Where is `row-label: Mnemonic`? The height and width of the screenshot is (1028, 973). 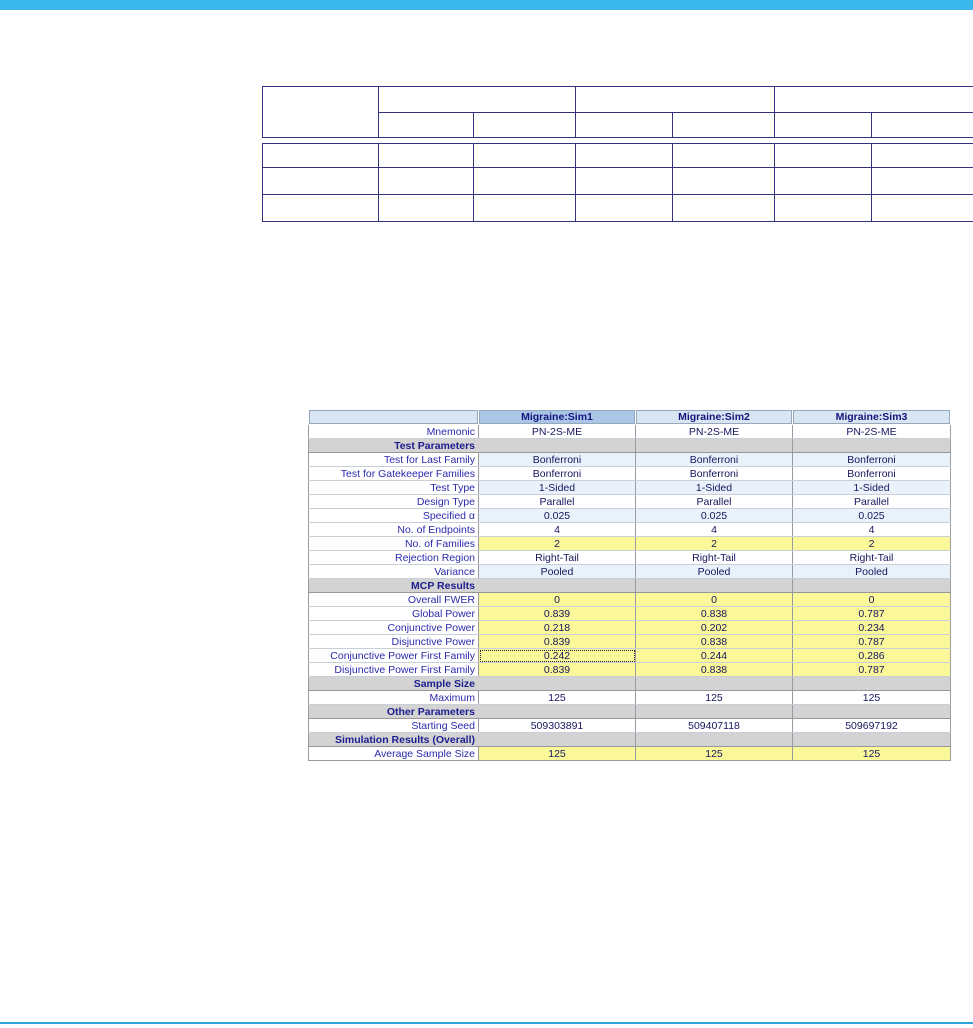
row-label: Mnemonic is located at coordinates (393, 431).